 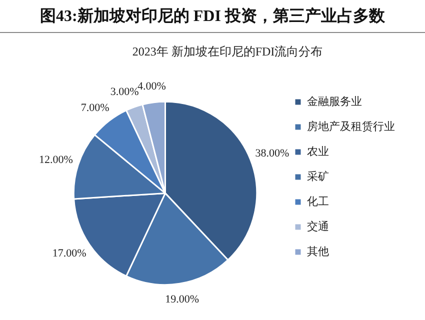 What do you see at coordinates (351, 126) in the screenshot?
I see `legend-label: 房地产及租赁行业` at bounding box center [351, 126].